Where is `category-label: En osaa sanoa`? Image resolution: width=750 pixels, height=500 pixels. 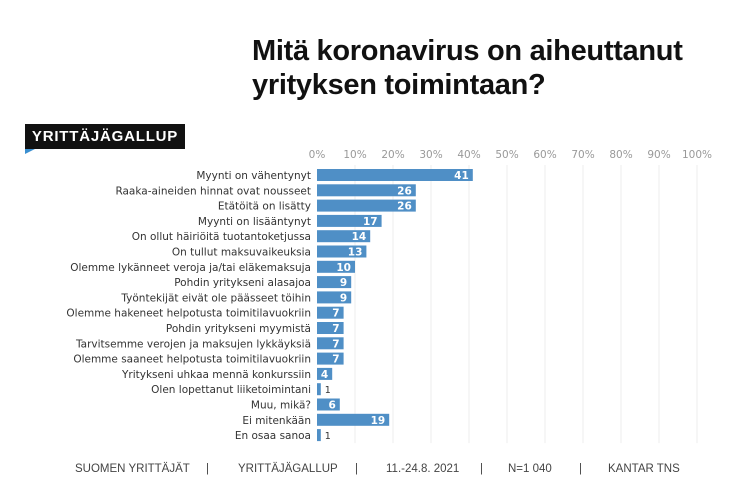 category-label: En osaa sanoa is located at coordinates (273, 436).